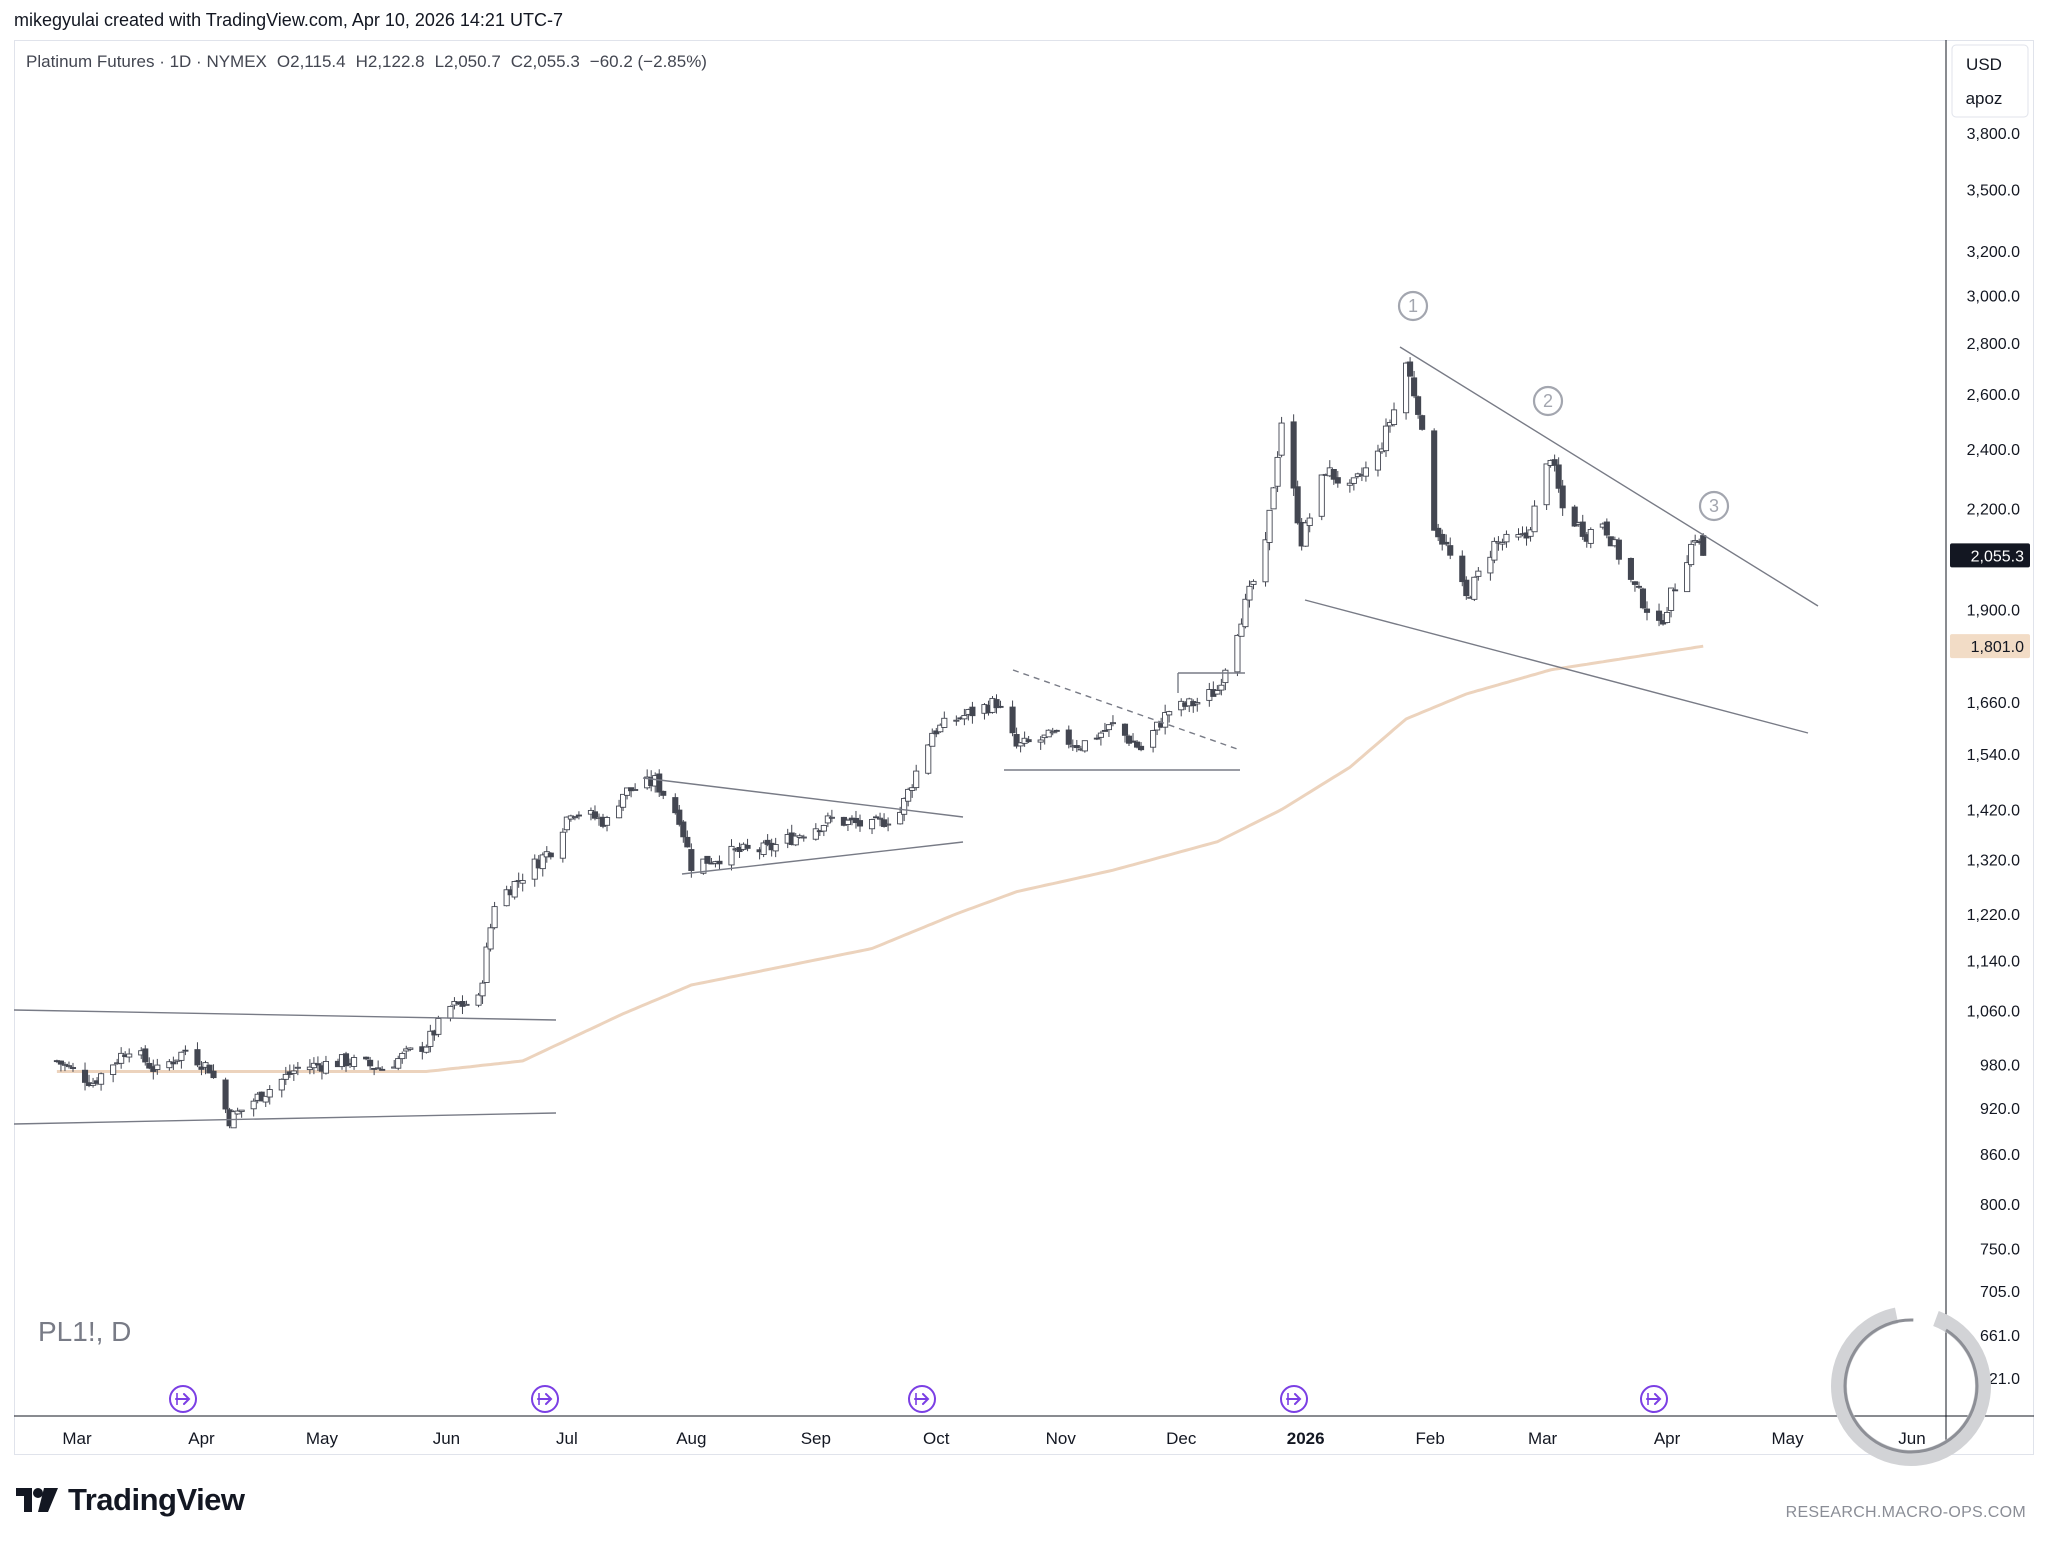  Describe the element at coordinates (1181, 1438) in the screenshot. I see `x-tick-label: Dec` at that location.